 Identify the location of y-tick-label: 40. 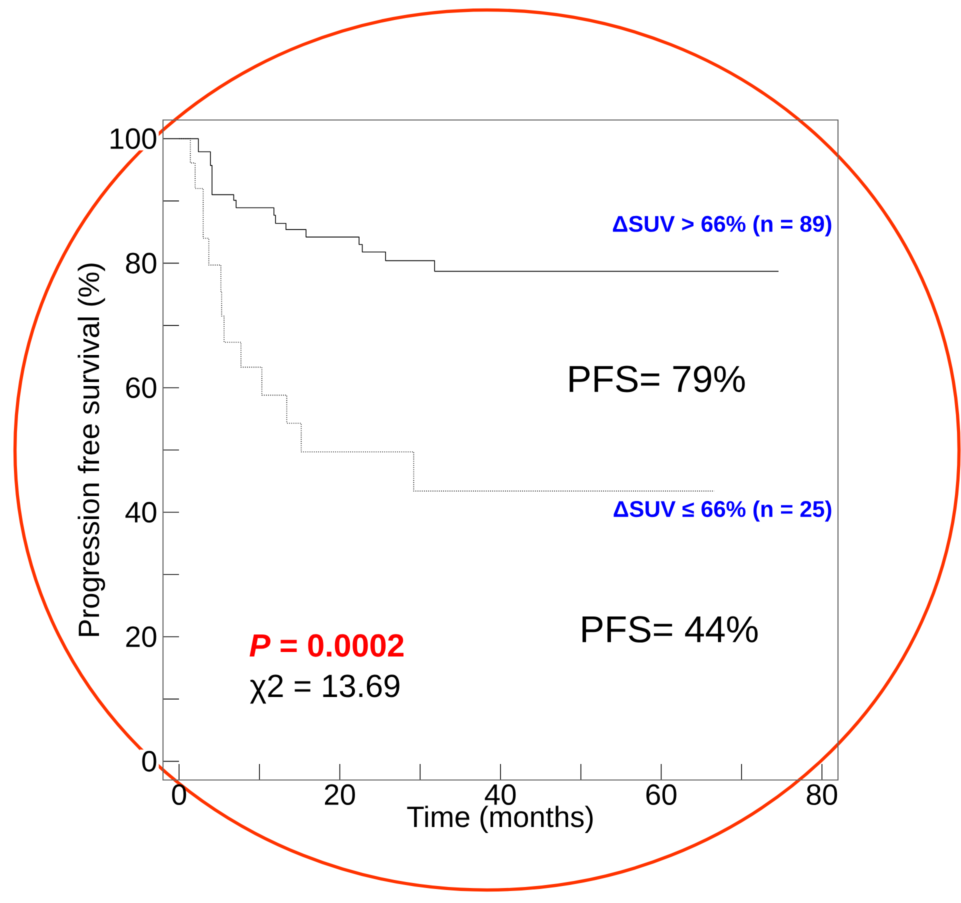
(140, 512).